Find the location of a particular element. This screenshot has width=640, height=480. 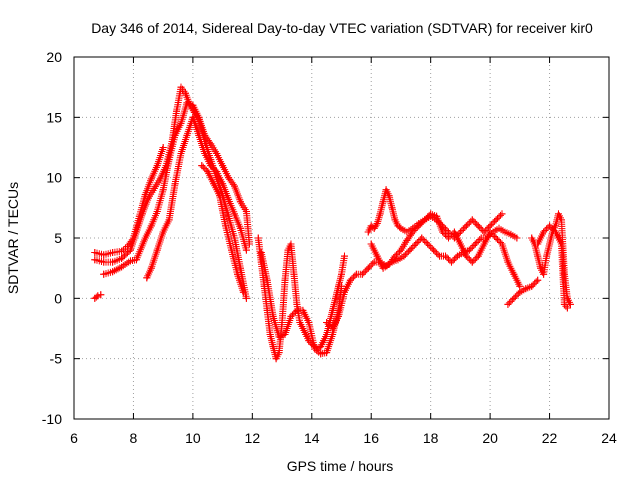

x-axis-label: GPS time / hours is located at coordinates (340, 466).